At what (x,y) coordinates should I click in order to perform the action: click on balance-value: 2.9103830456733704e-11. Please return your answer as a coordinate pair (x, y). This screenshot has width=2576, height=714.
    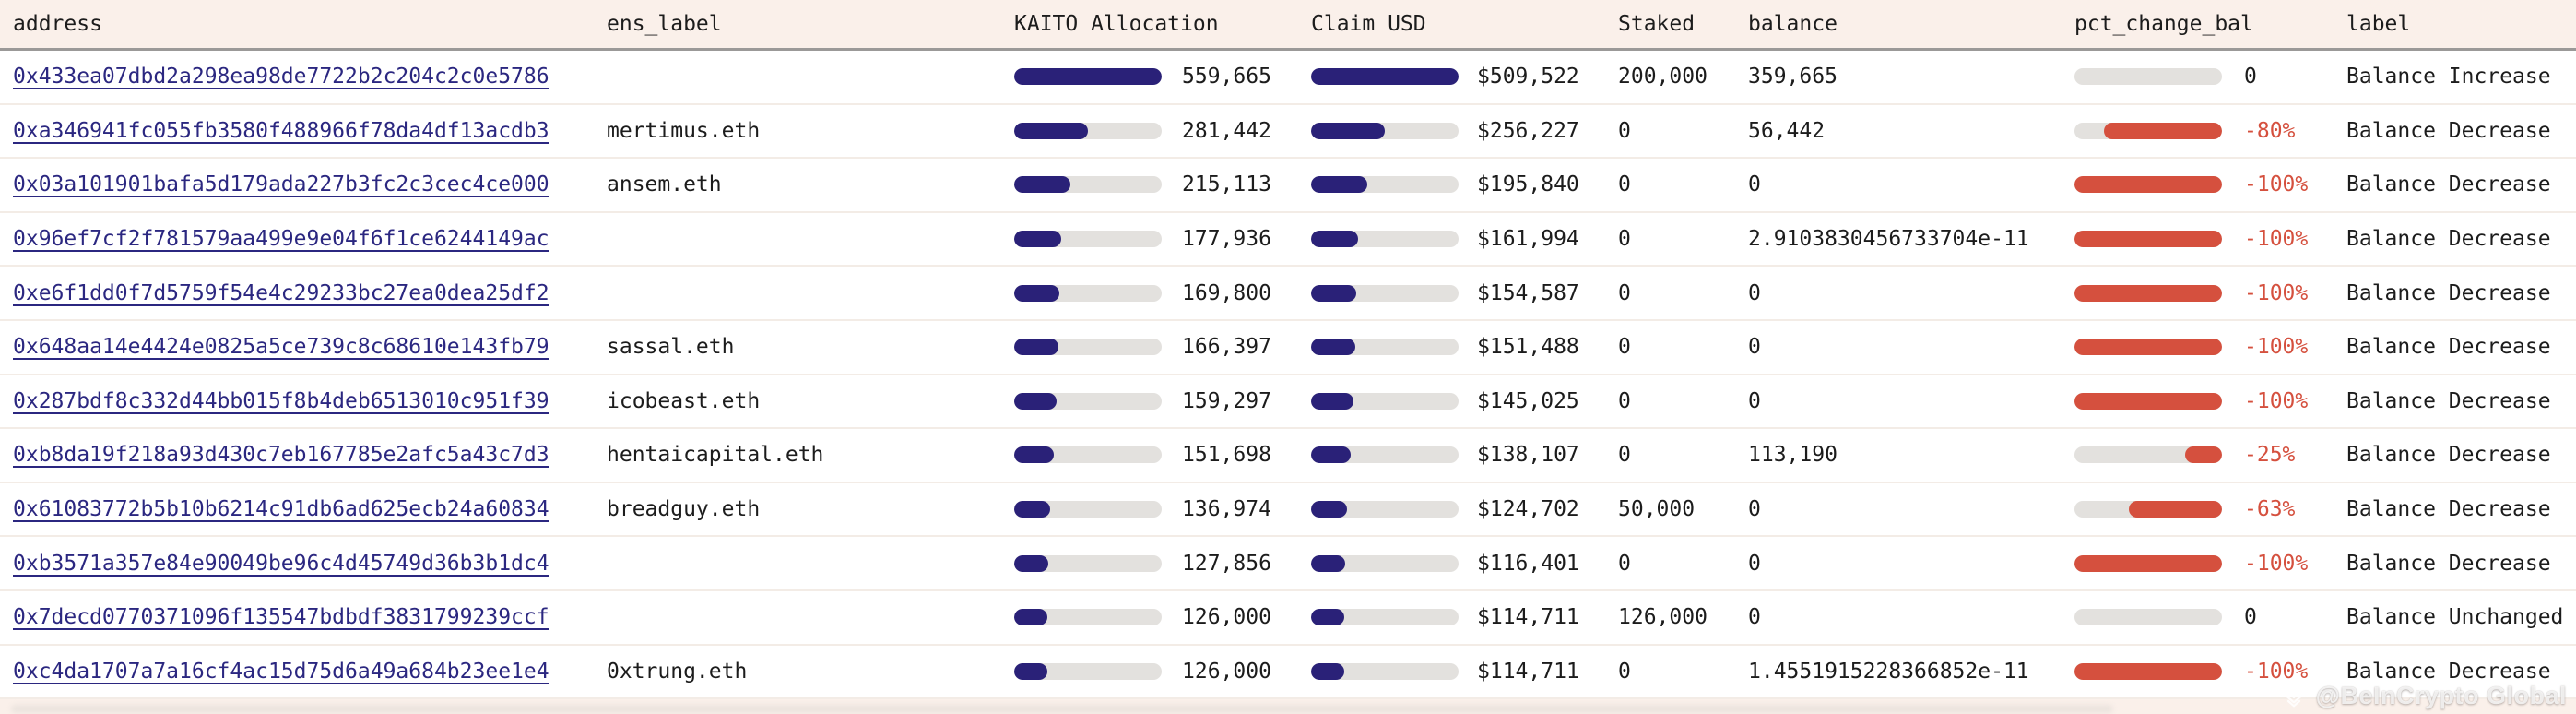
    Looking at the image, I should click on (1888, 239).